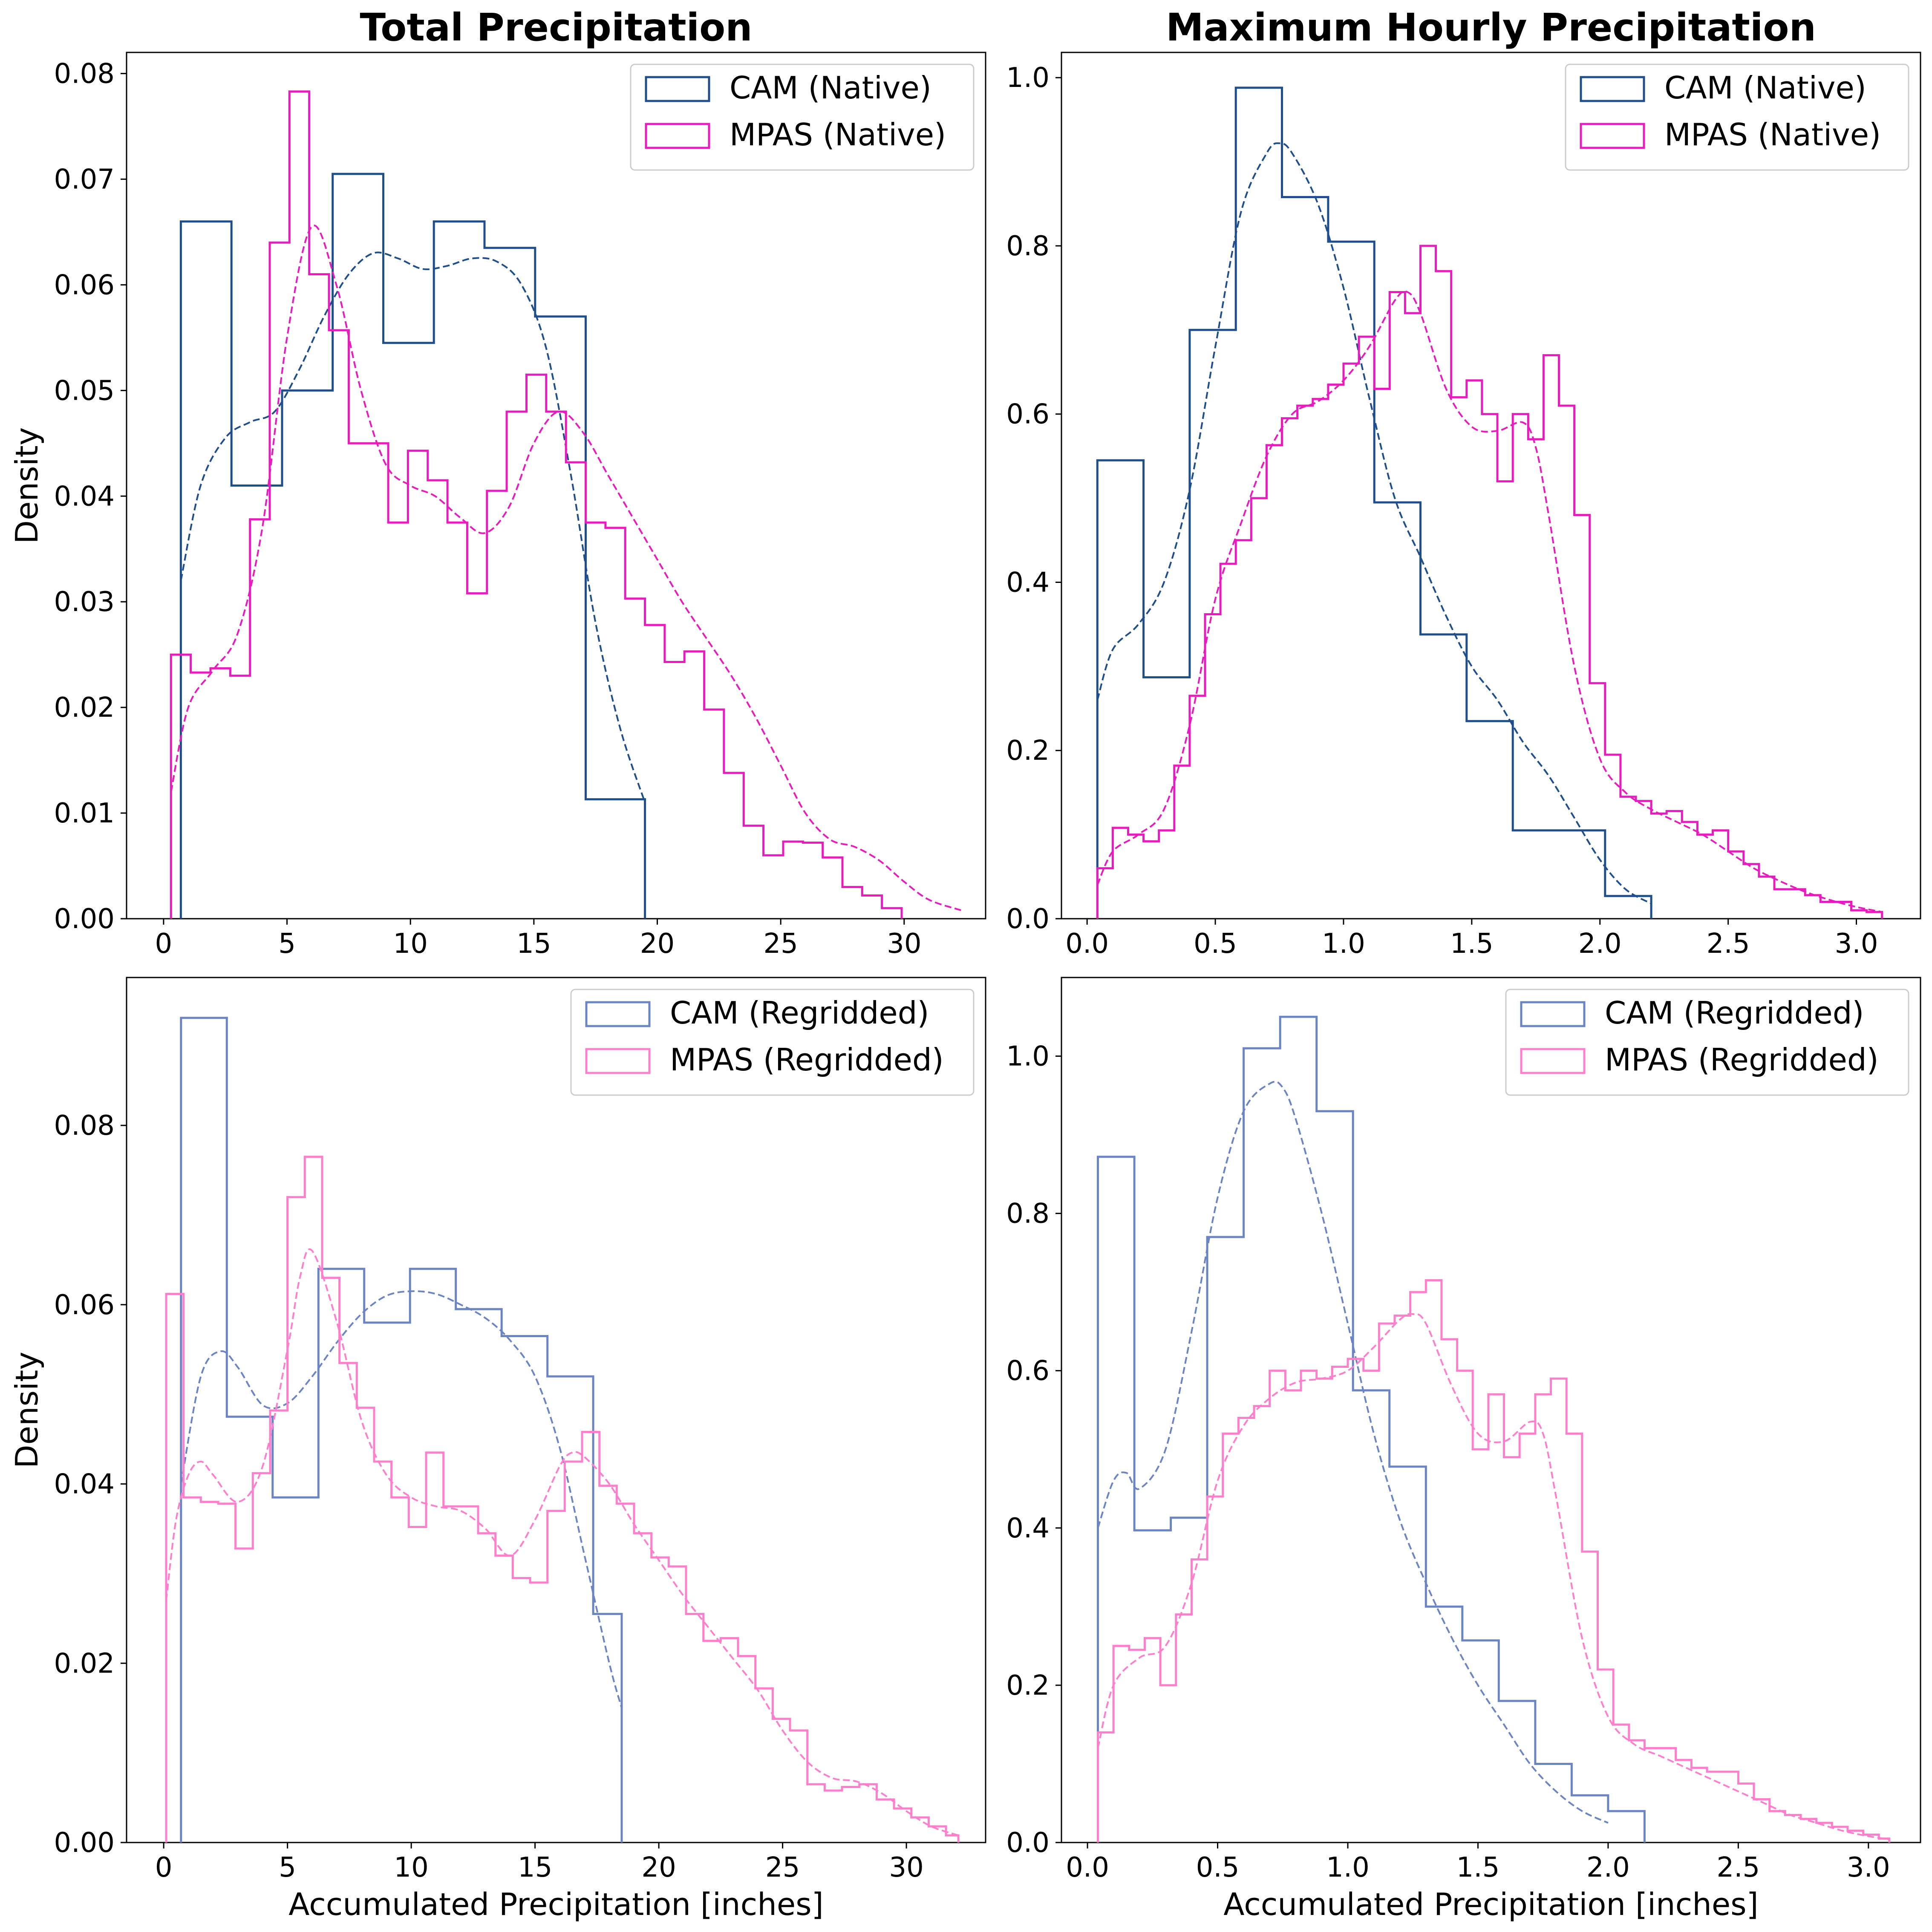 This screenshot has height=1932, width=1932. I want to click on y-tick-label: 0.02, so click(84, 1663).